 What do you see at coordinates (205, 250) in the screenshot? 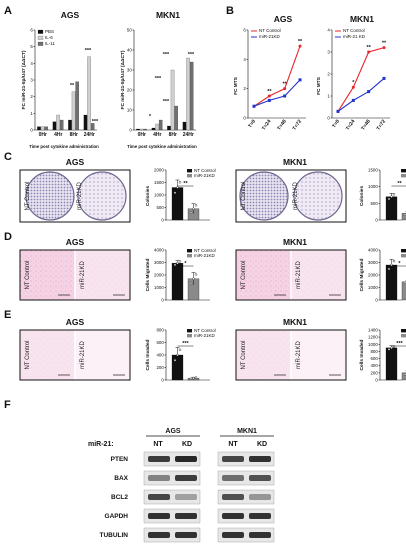
I see `chart-d-ags-legend-label: NT Control` at bounding box center [205, 250].